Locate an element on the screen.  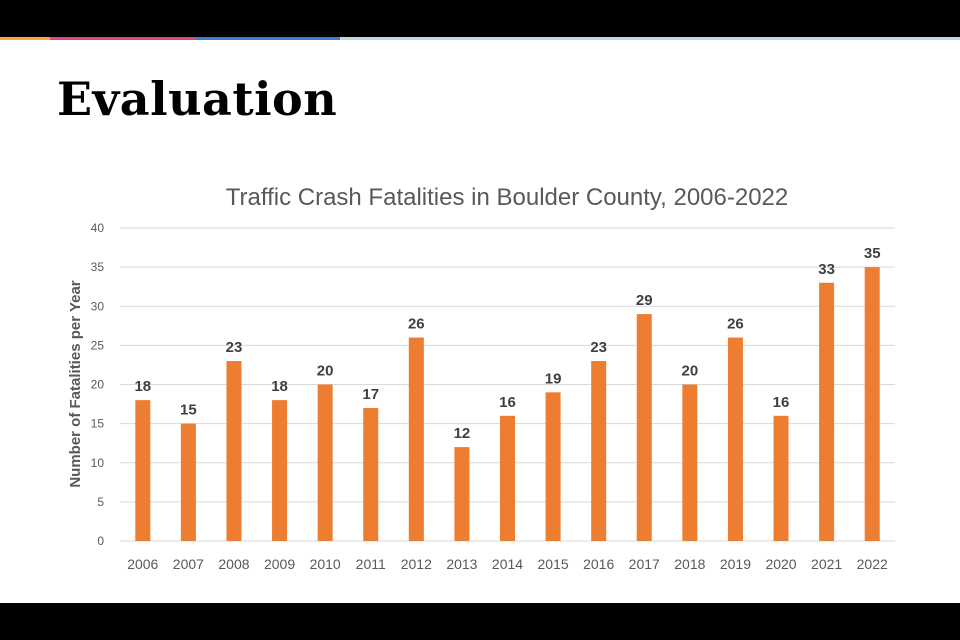
bar-2014 is located at coordinates (507, 478).